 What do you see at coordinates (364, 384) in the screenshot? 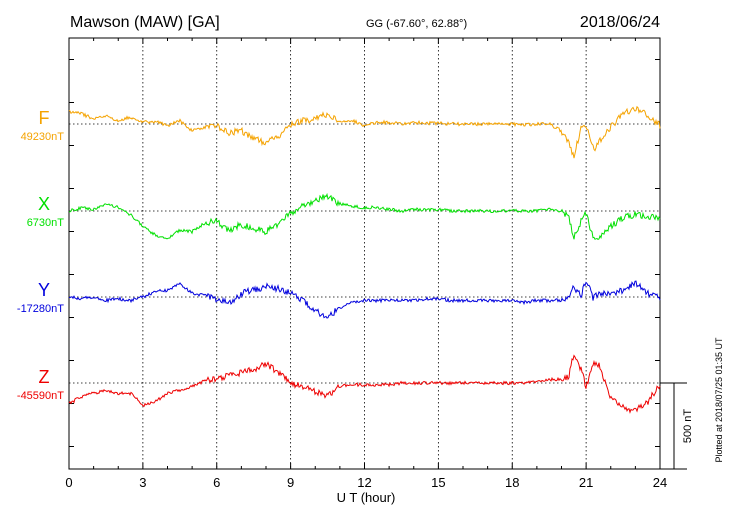
I see `trace-Z` at bounding box center [364, 384].